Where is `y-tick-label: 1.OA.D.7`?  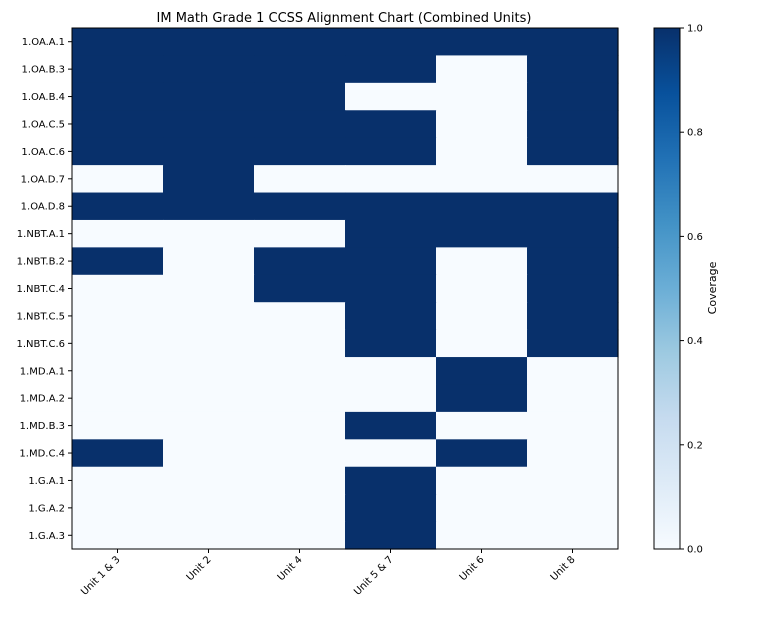 y-tick-label: 1.OA.D.7 is located at coordinates (43, 179).